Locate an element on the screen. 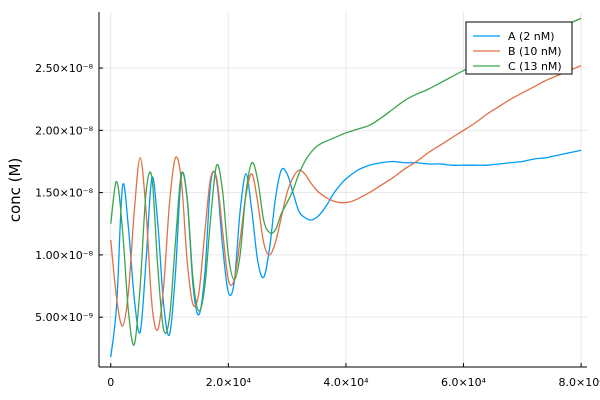  legend-box is located at coordinates (519, 48).